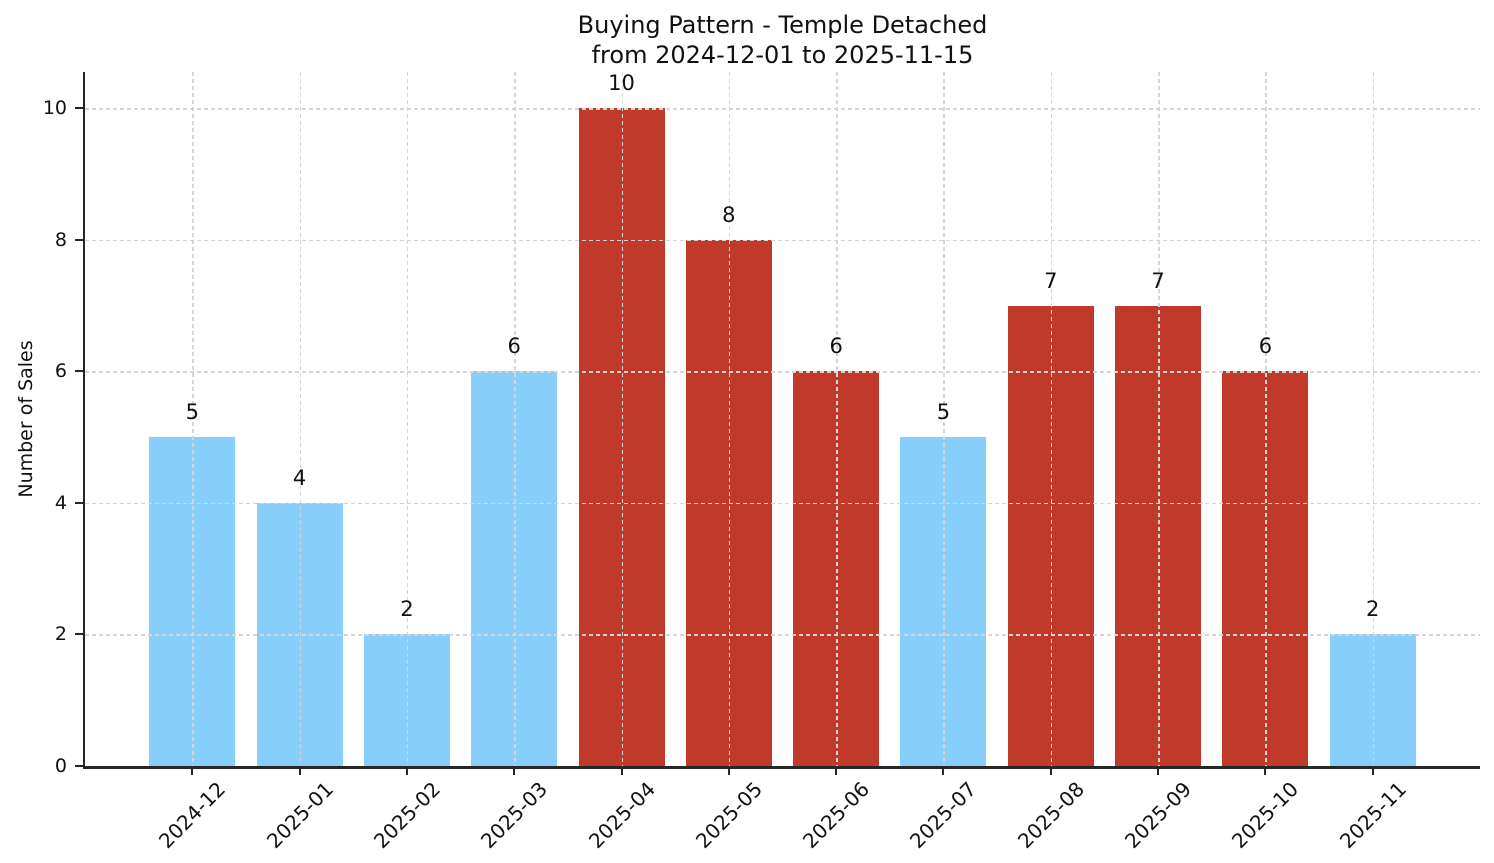 The height and width of the screenshot is (863, 1494). What do you see at coordinates (60, 239) in the screenshot?
I see `y-tick-label-8: 8` at bounding box center [60, 239].